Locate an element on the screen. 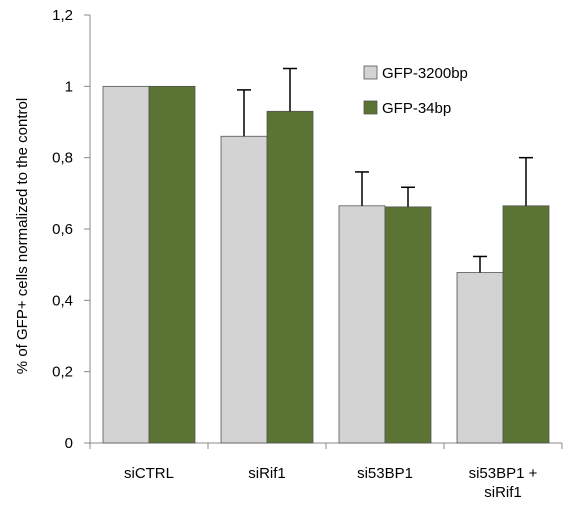 This screenshot has width=565, height=508. y-tick-label: 1 is located at coordinates (69, 86).